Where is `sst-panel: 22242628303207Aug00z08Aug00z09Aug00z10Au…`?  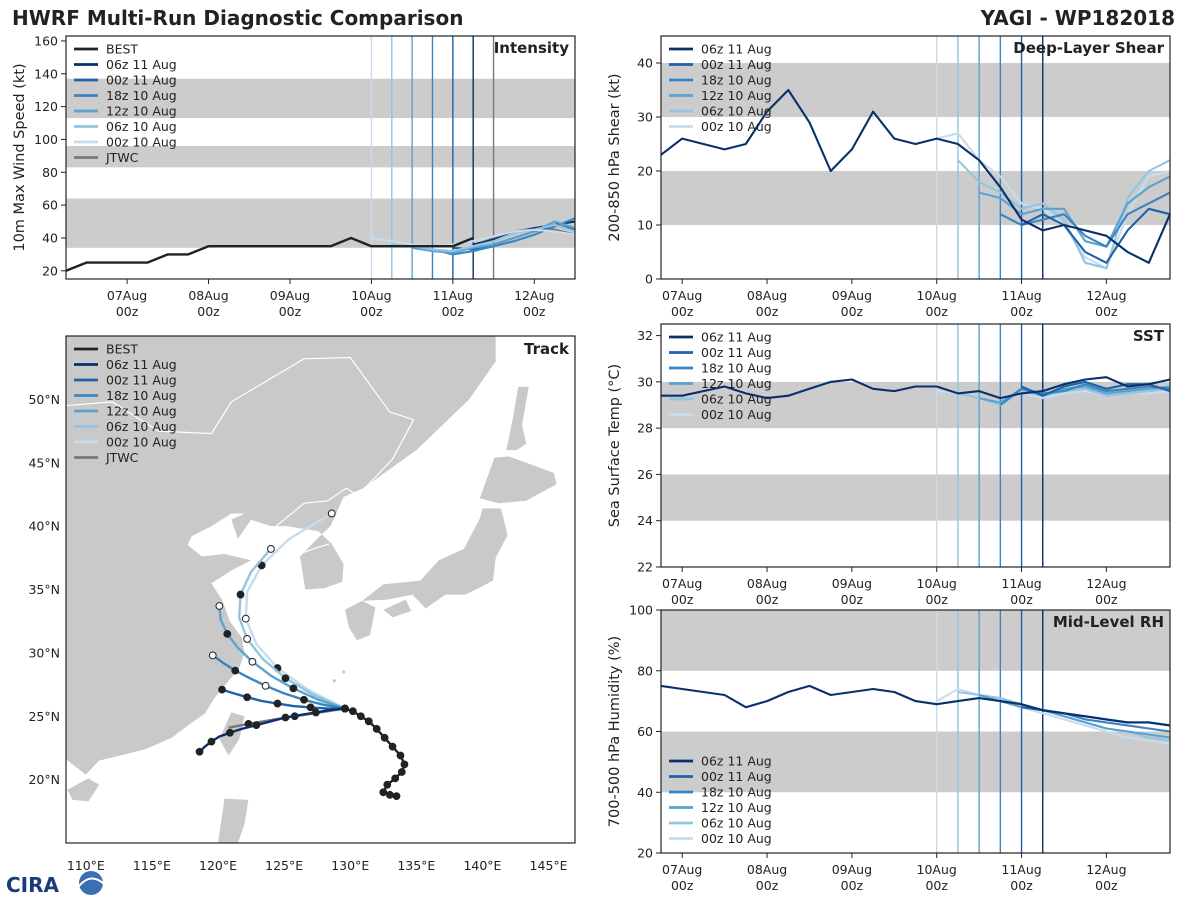 sst-panel: 22242628303207Aug00z08Aug00z09Aug00z10Au… is located at coordinates (889, 465).